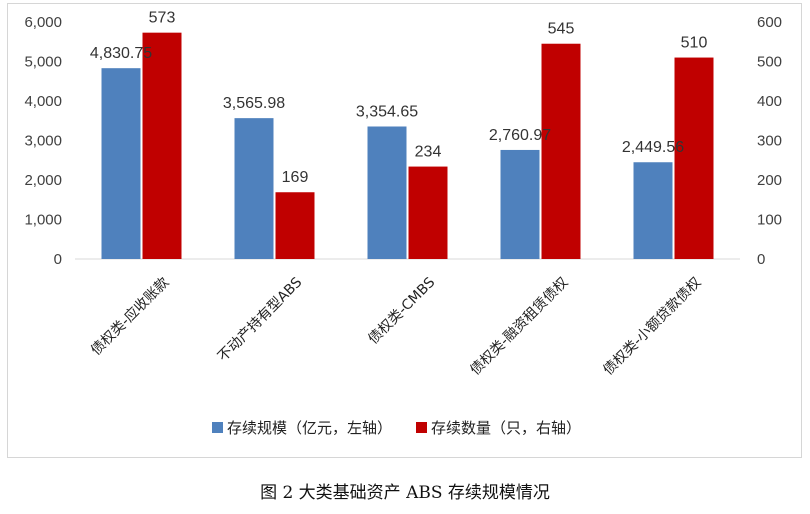  Describe the element at coordinates (401, 310) in the screenshot. I see `category-label: 债权类-CMBS` at that location.